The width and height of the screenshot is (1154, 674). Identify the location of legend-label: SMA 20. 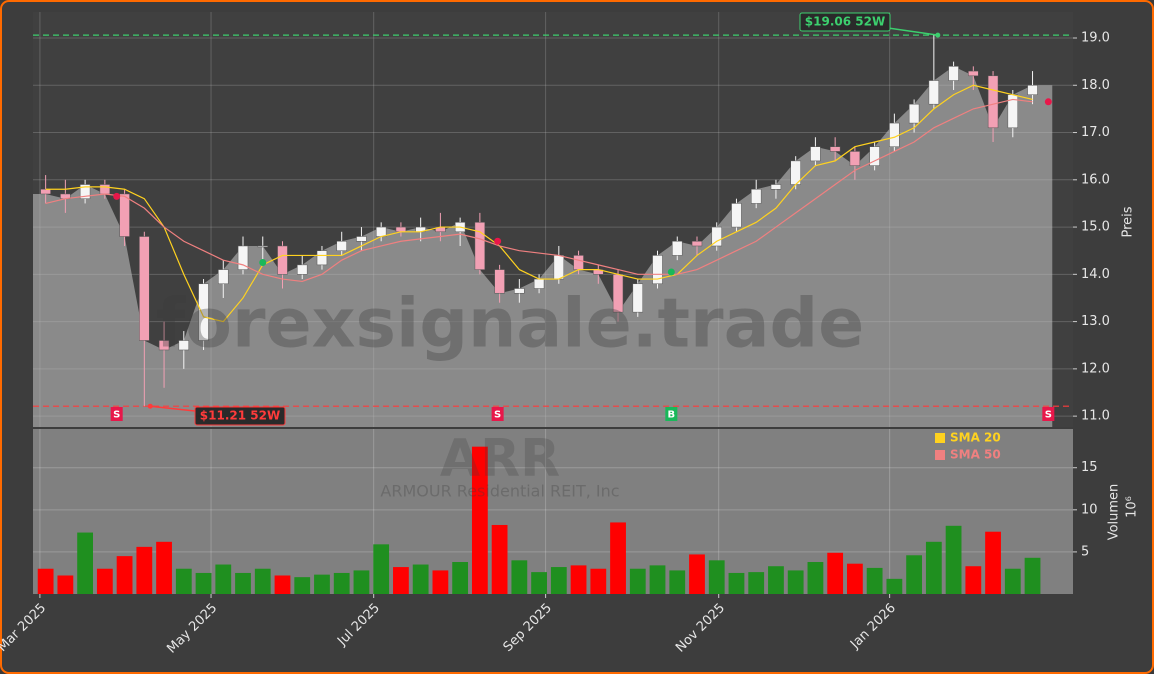
(975, 438).